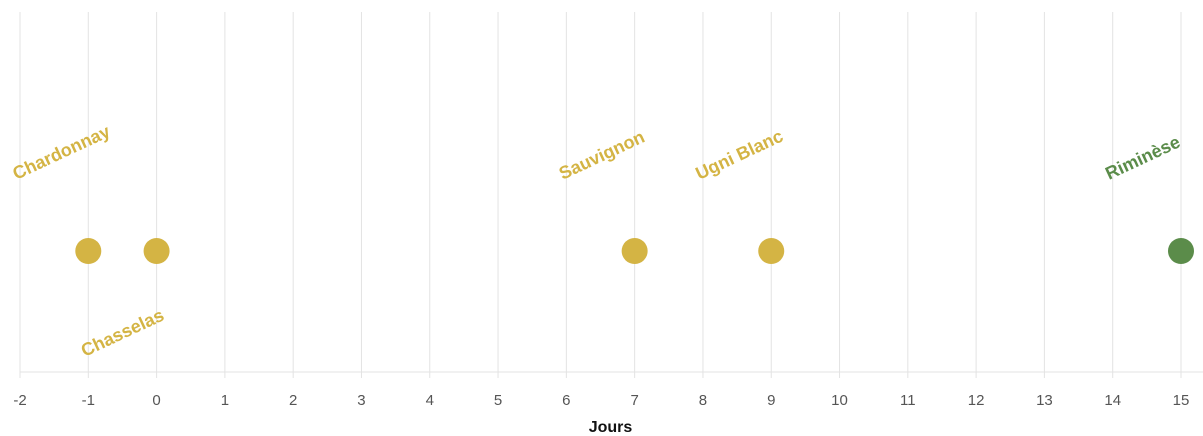 This screenshot has height=436, width=1203. What do you see at coordinates (361, 400) in the screenshot?
I see `x-tick-label: 3` at bounding box center [361, 400].